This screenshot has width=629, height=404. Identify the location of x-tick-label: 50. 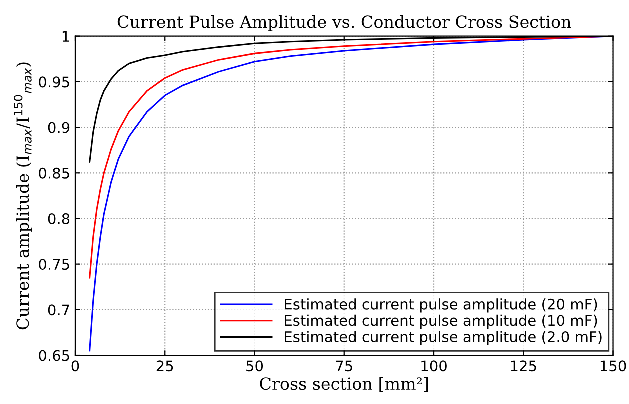
(255, 366).